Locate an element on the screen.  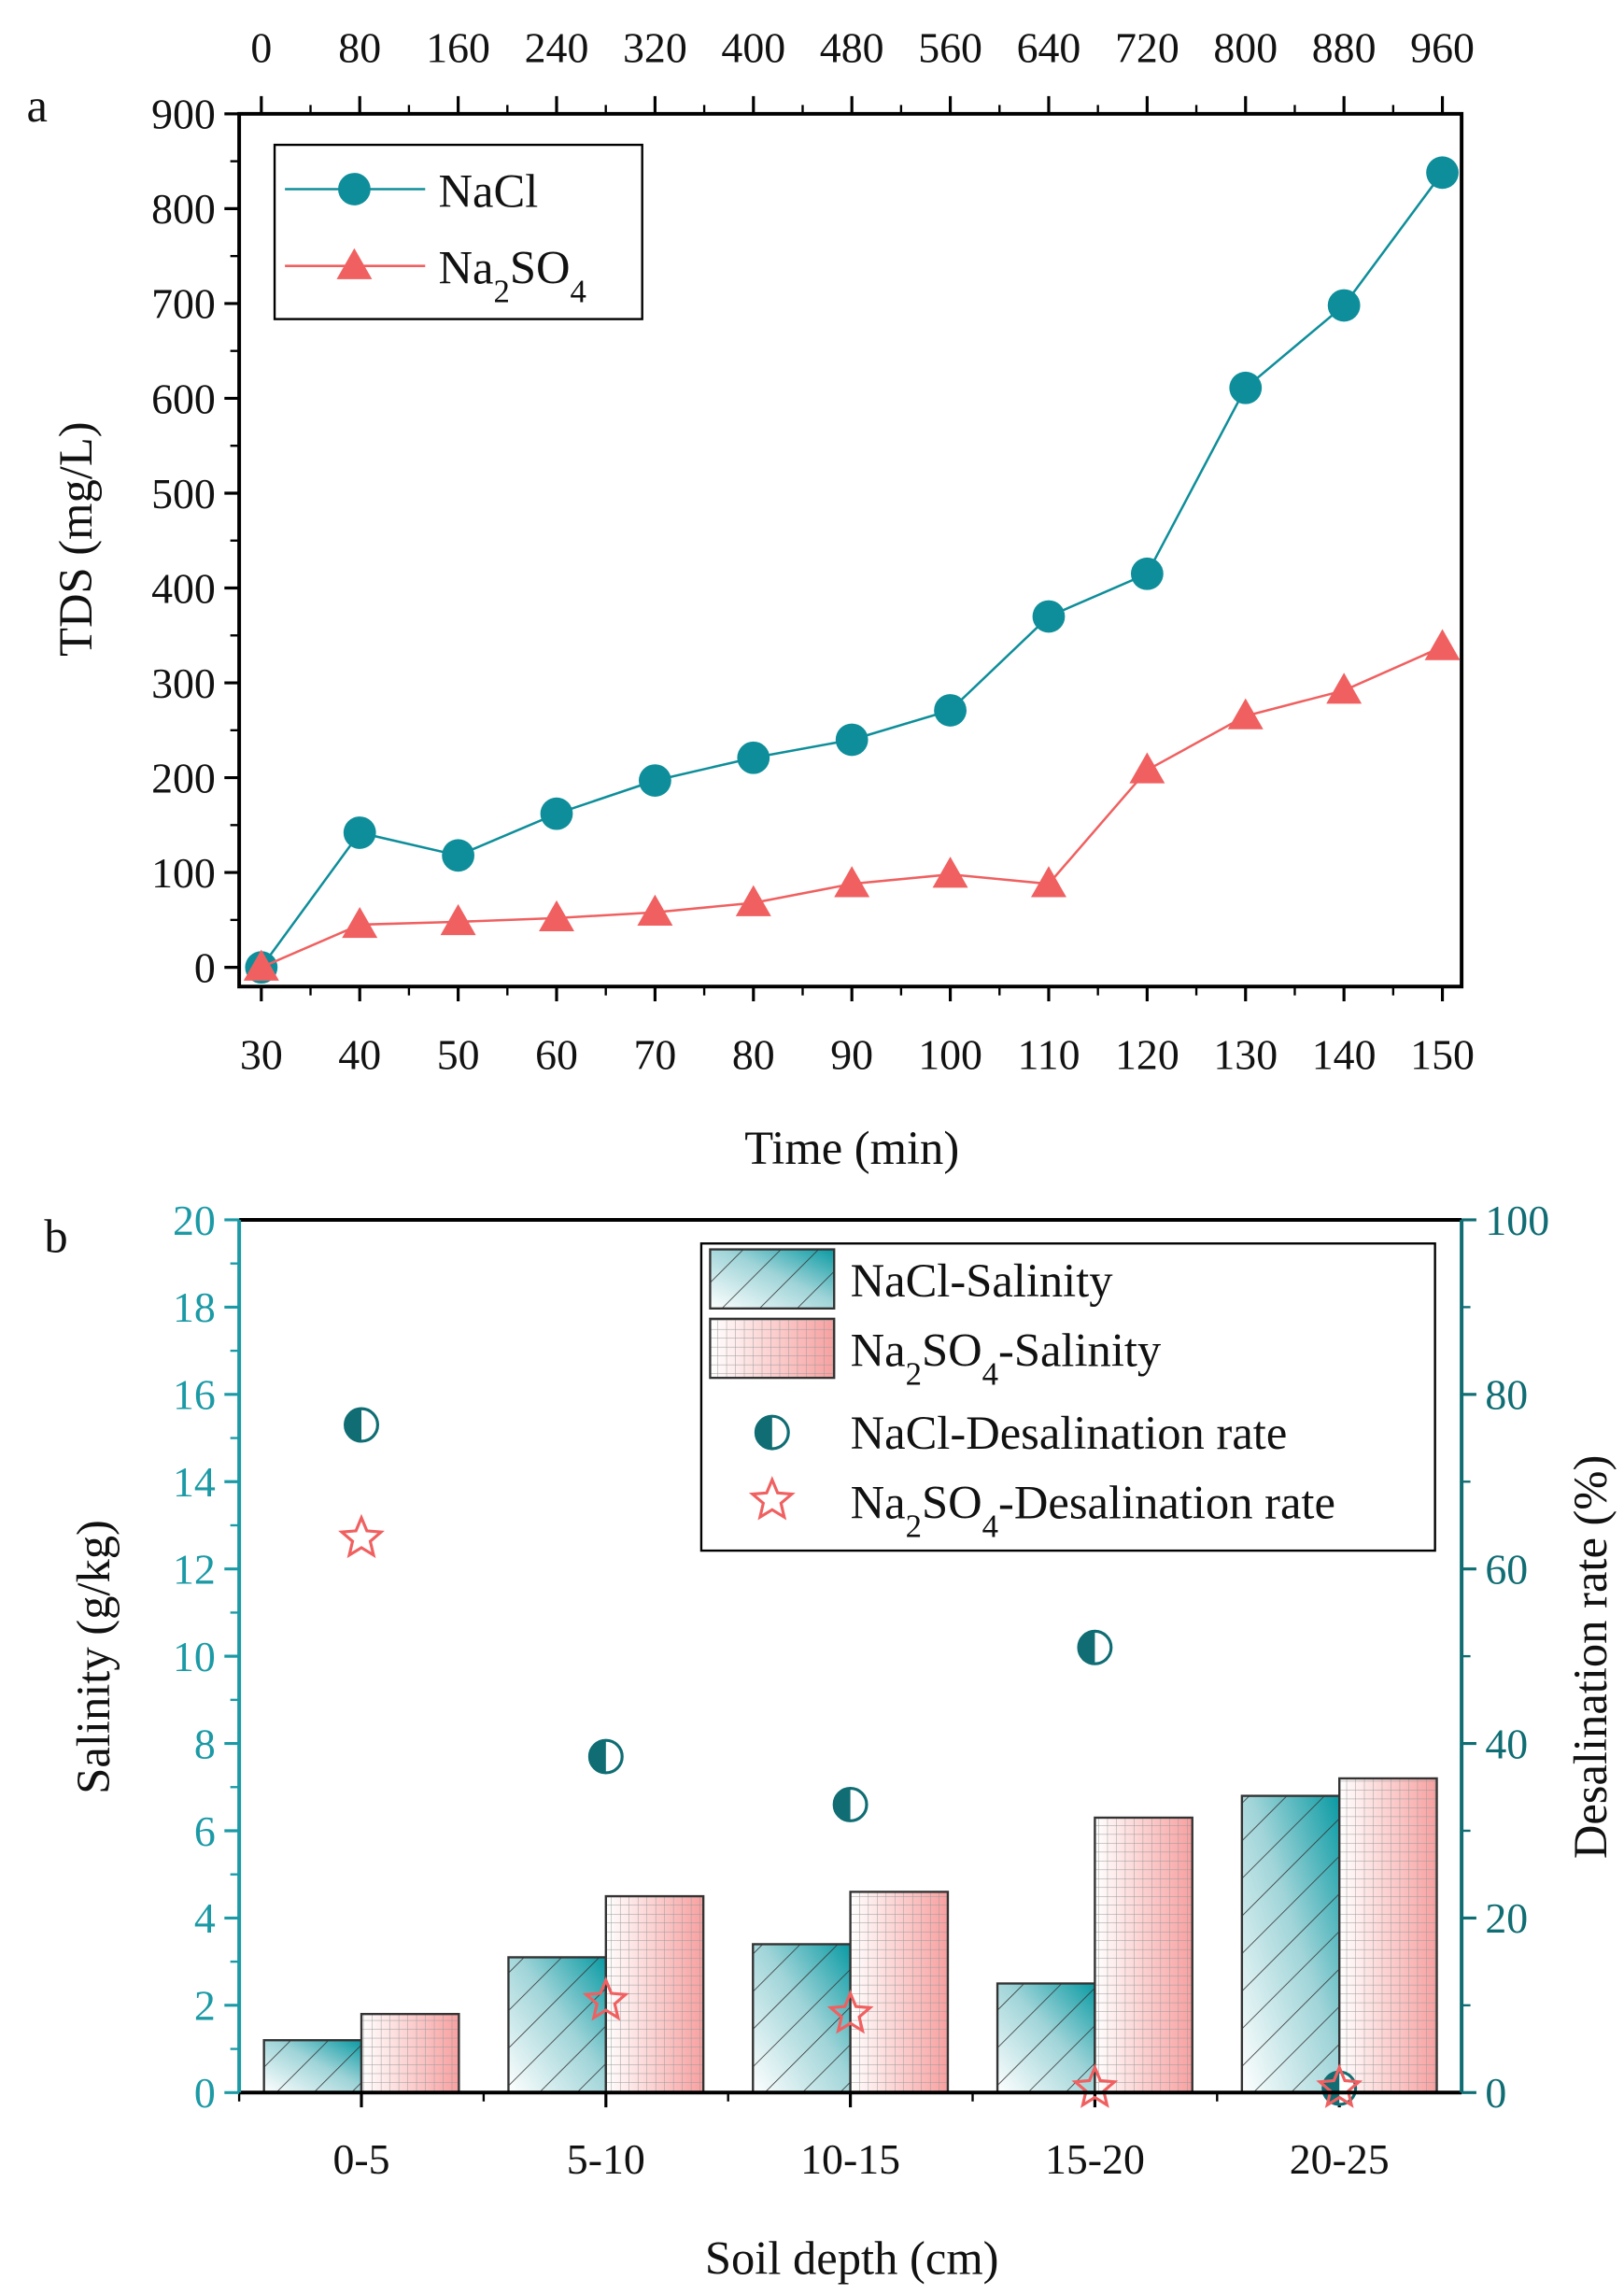
y-tick-label: 600 is located at coordinates (183, 398).